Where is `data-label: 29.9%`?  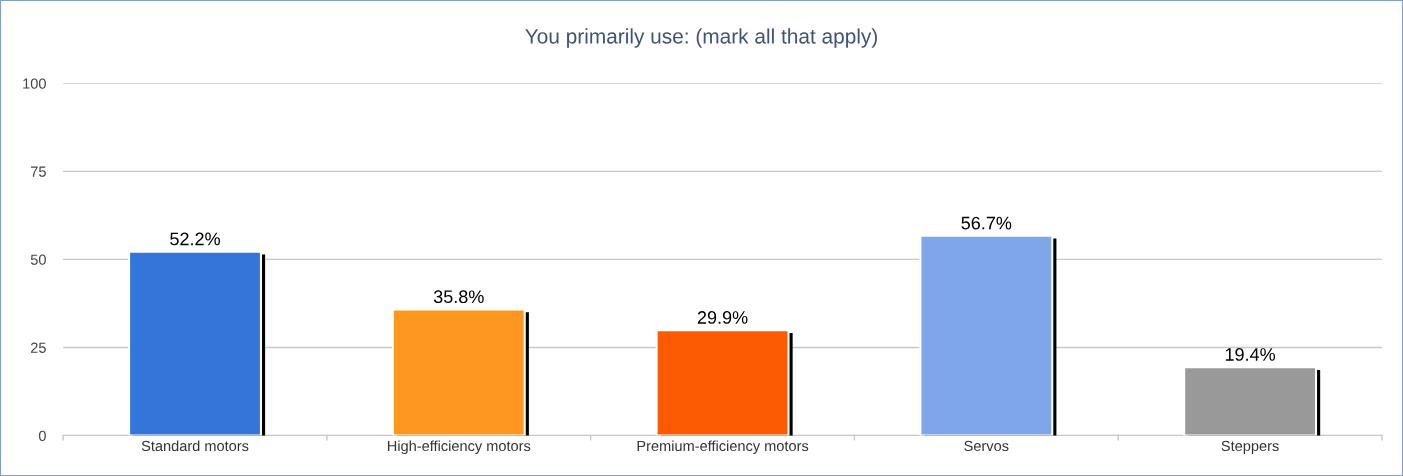 data-label: 29.9% is located at coordinates (722, 317).